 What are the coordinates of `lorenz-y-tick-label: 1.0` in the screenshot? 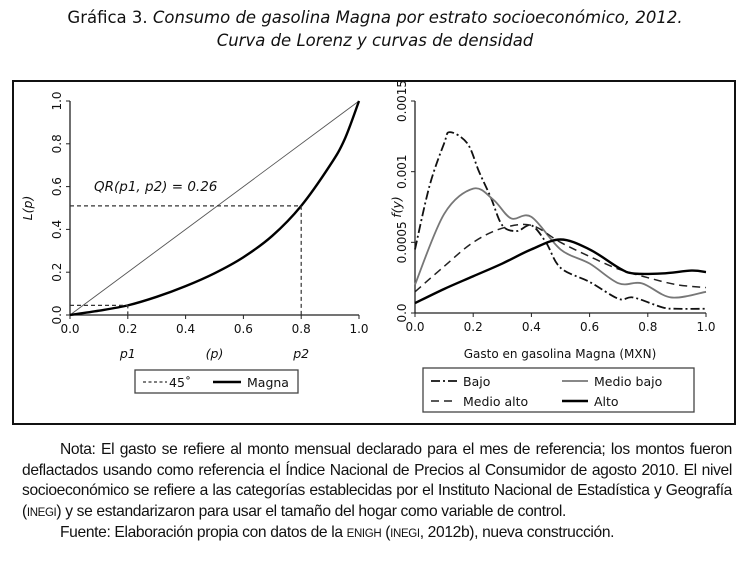 It's located at (57, 100).